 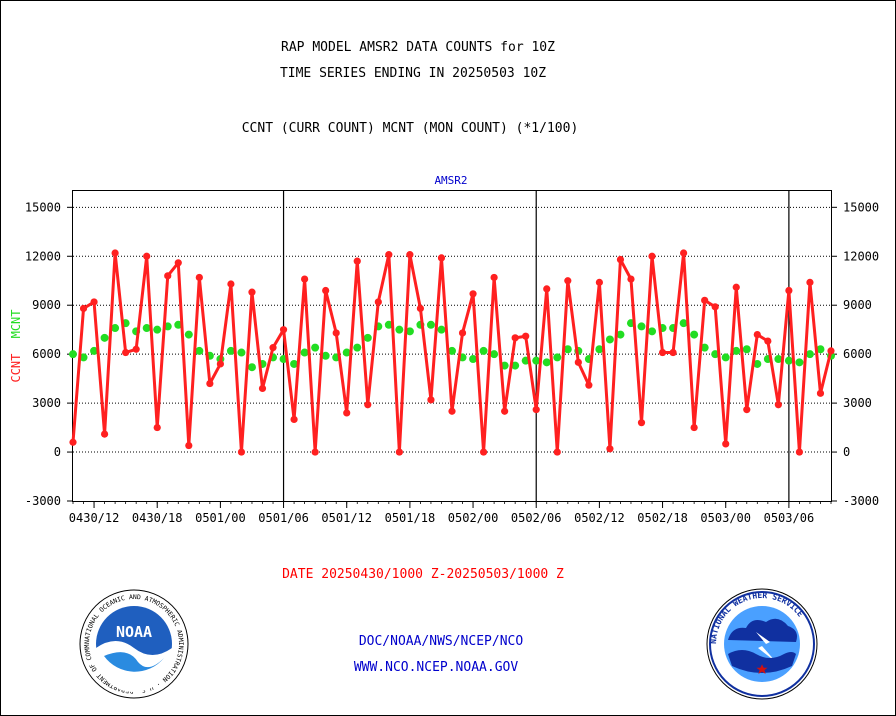 What do you see at coordinates (346, 518) in the screenshot?
I see `x-tick-label: 0501/12` at bounding box center [346, 518].